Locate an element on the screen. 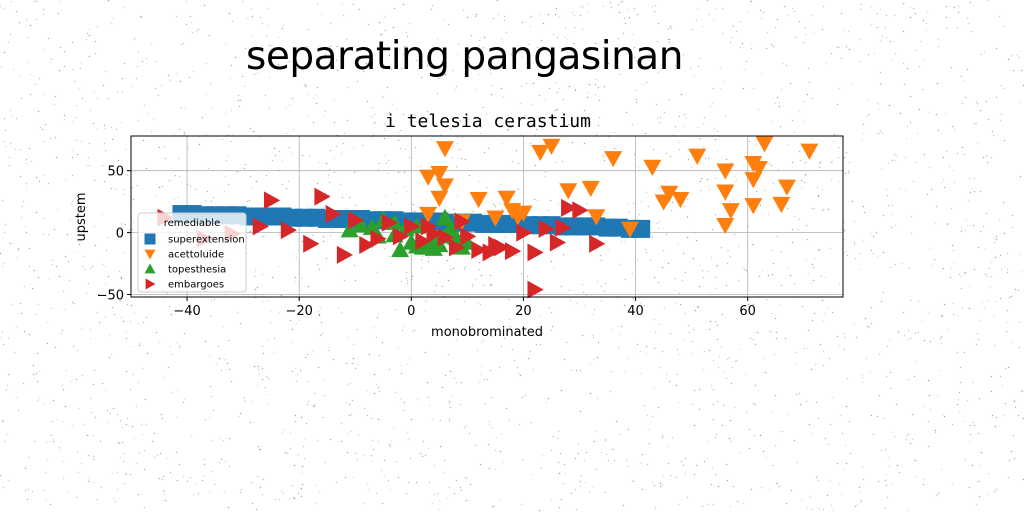  x-tick-label: −40 is located at coordinates (186, 311).